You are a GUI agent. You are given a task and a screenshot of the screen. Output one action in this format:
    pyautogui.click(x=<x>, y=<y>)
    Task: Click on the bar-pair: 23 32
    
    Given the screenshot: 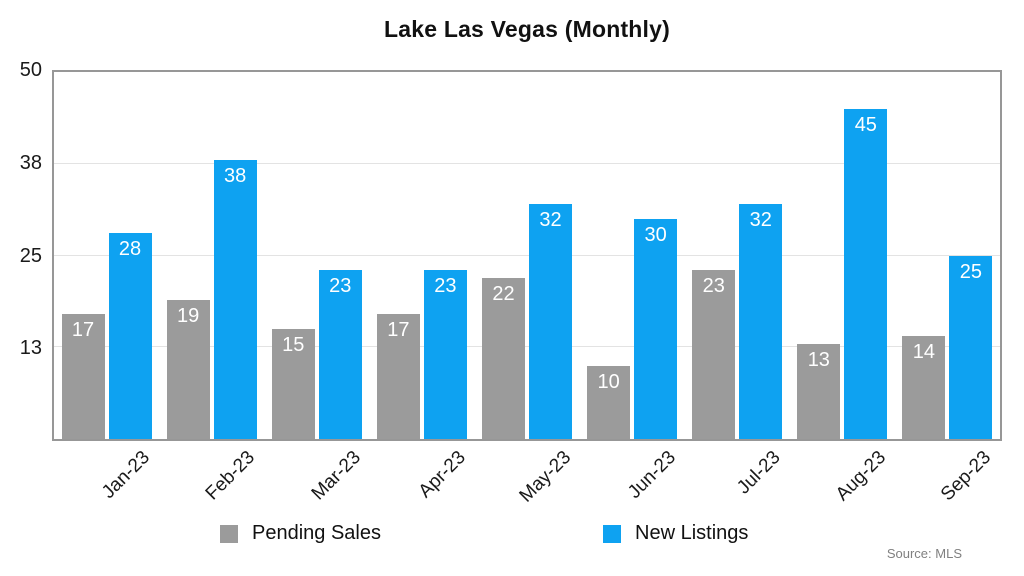 What is the action you would take?
    pyautogui.click(x=737, y=255)
    